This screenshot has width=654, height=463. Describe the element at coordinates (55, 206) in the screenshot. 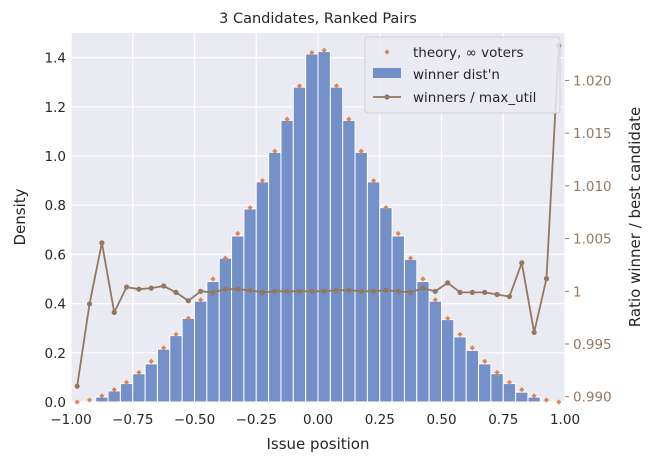

I see `y-tick-label: 0.8` at that location.